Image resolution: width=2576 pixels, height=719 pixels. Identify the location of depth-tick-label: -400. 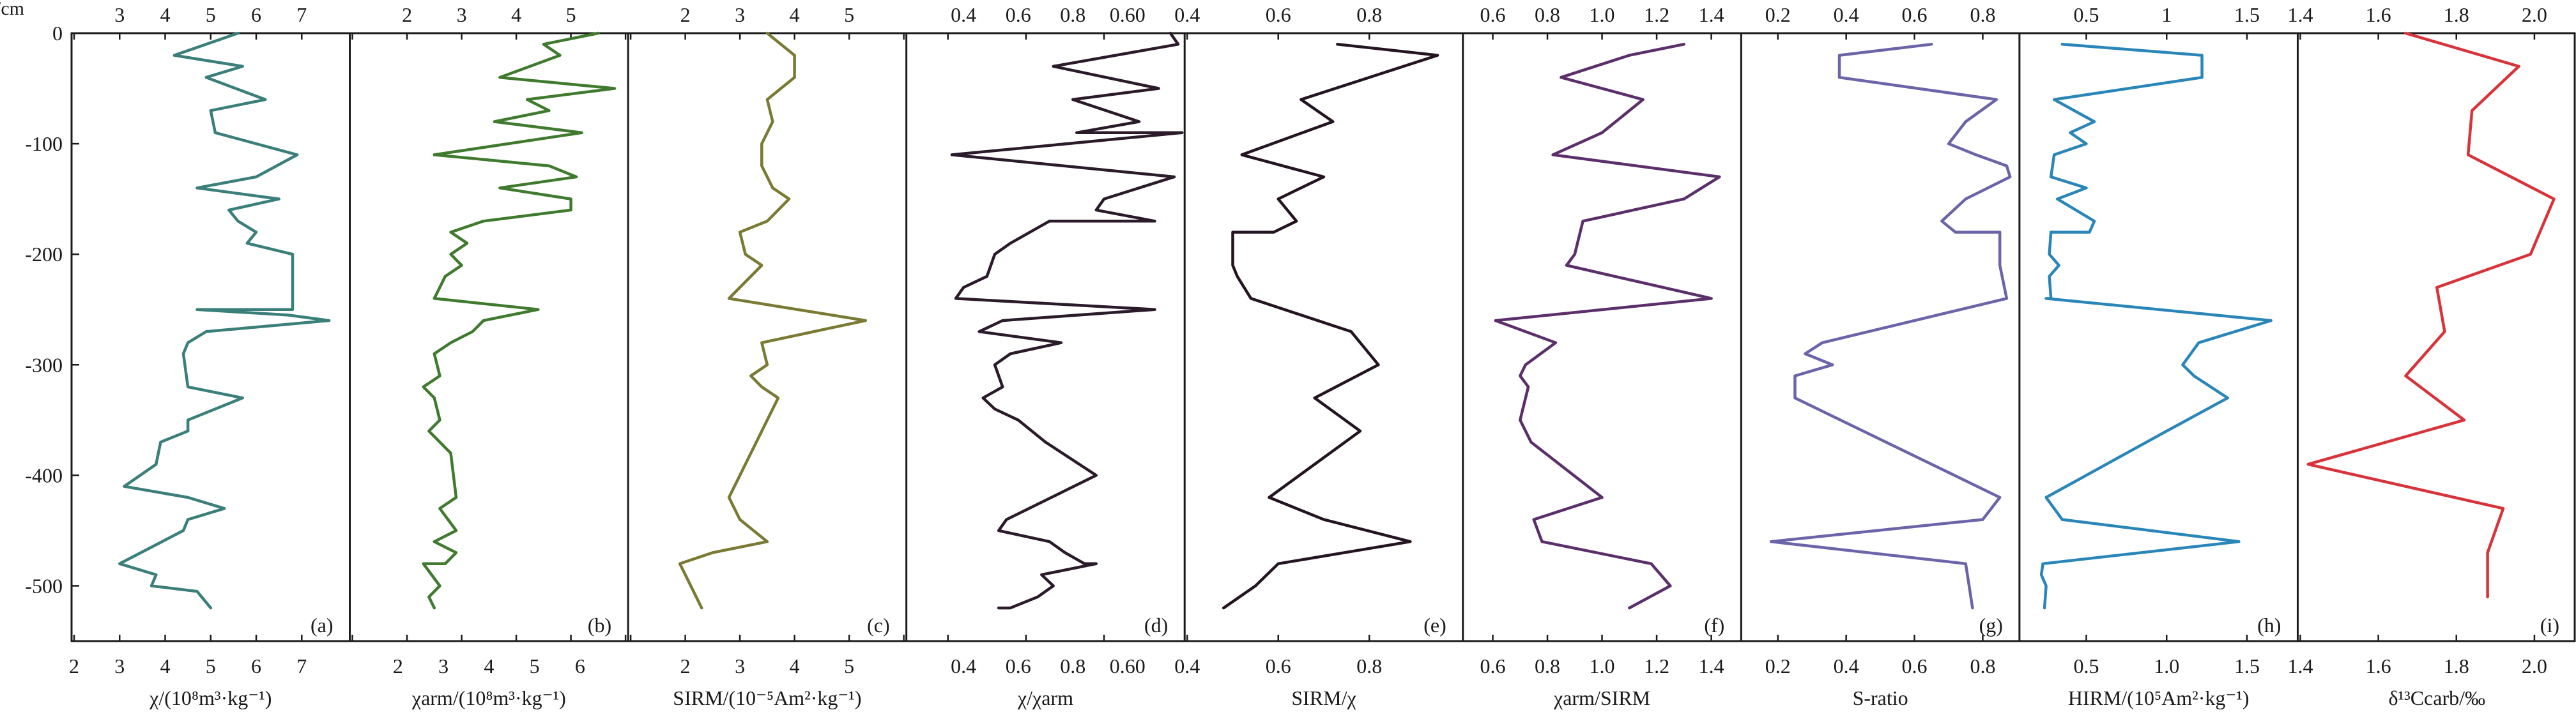
(44, 475).